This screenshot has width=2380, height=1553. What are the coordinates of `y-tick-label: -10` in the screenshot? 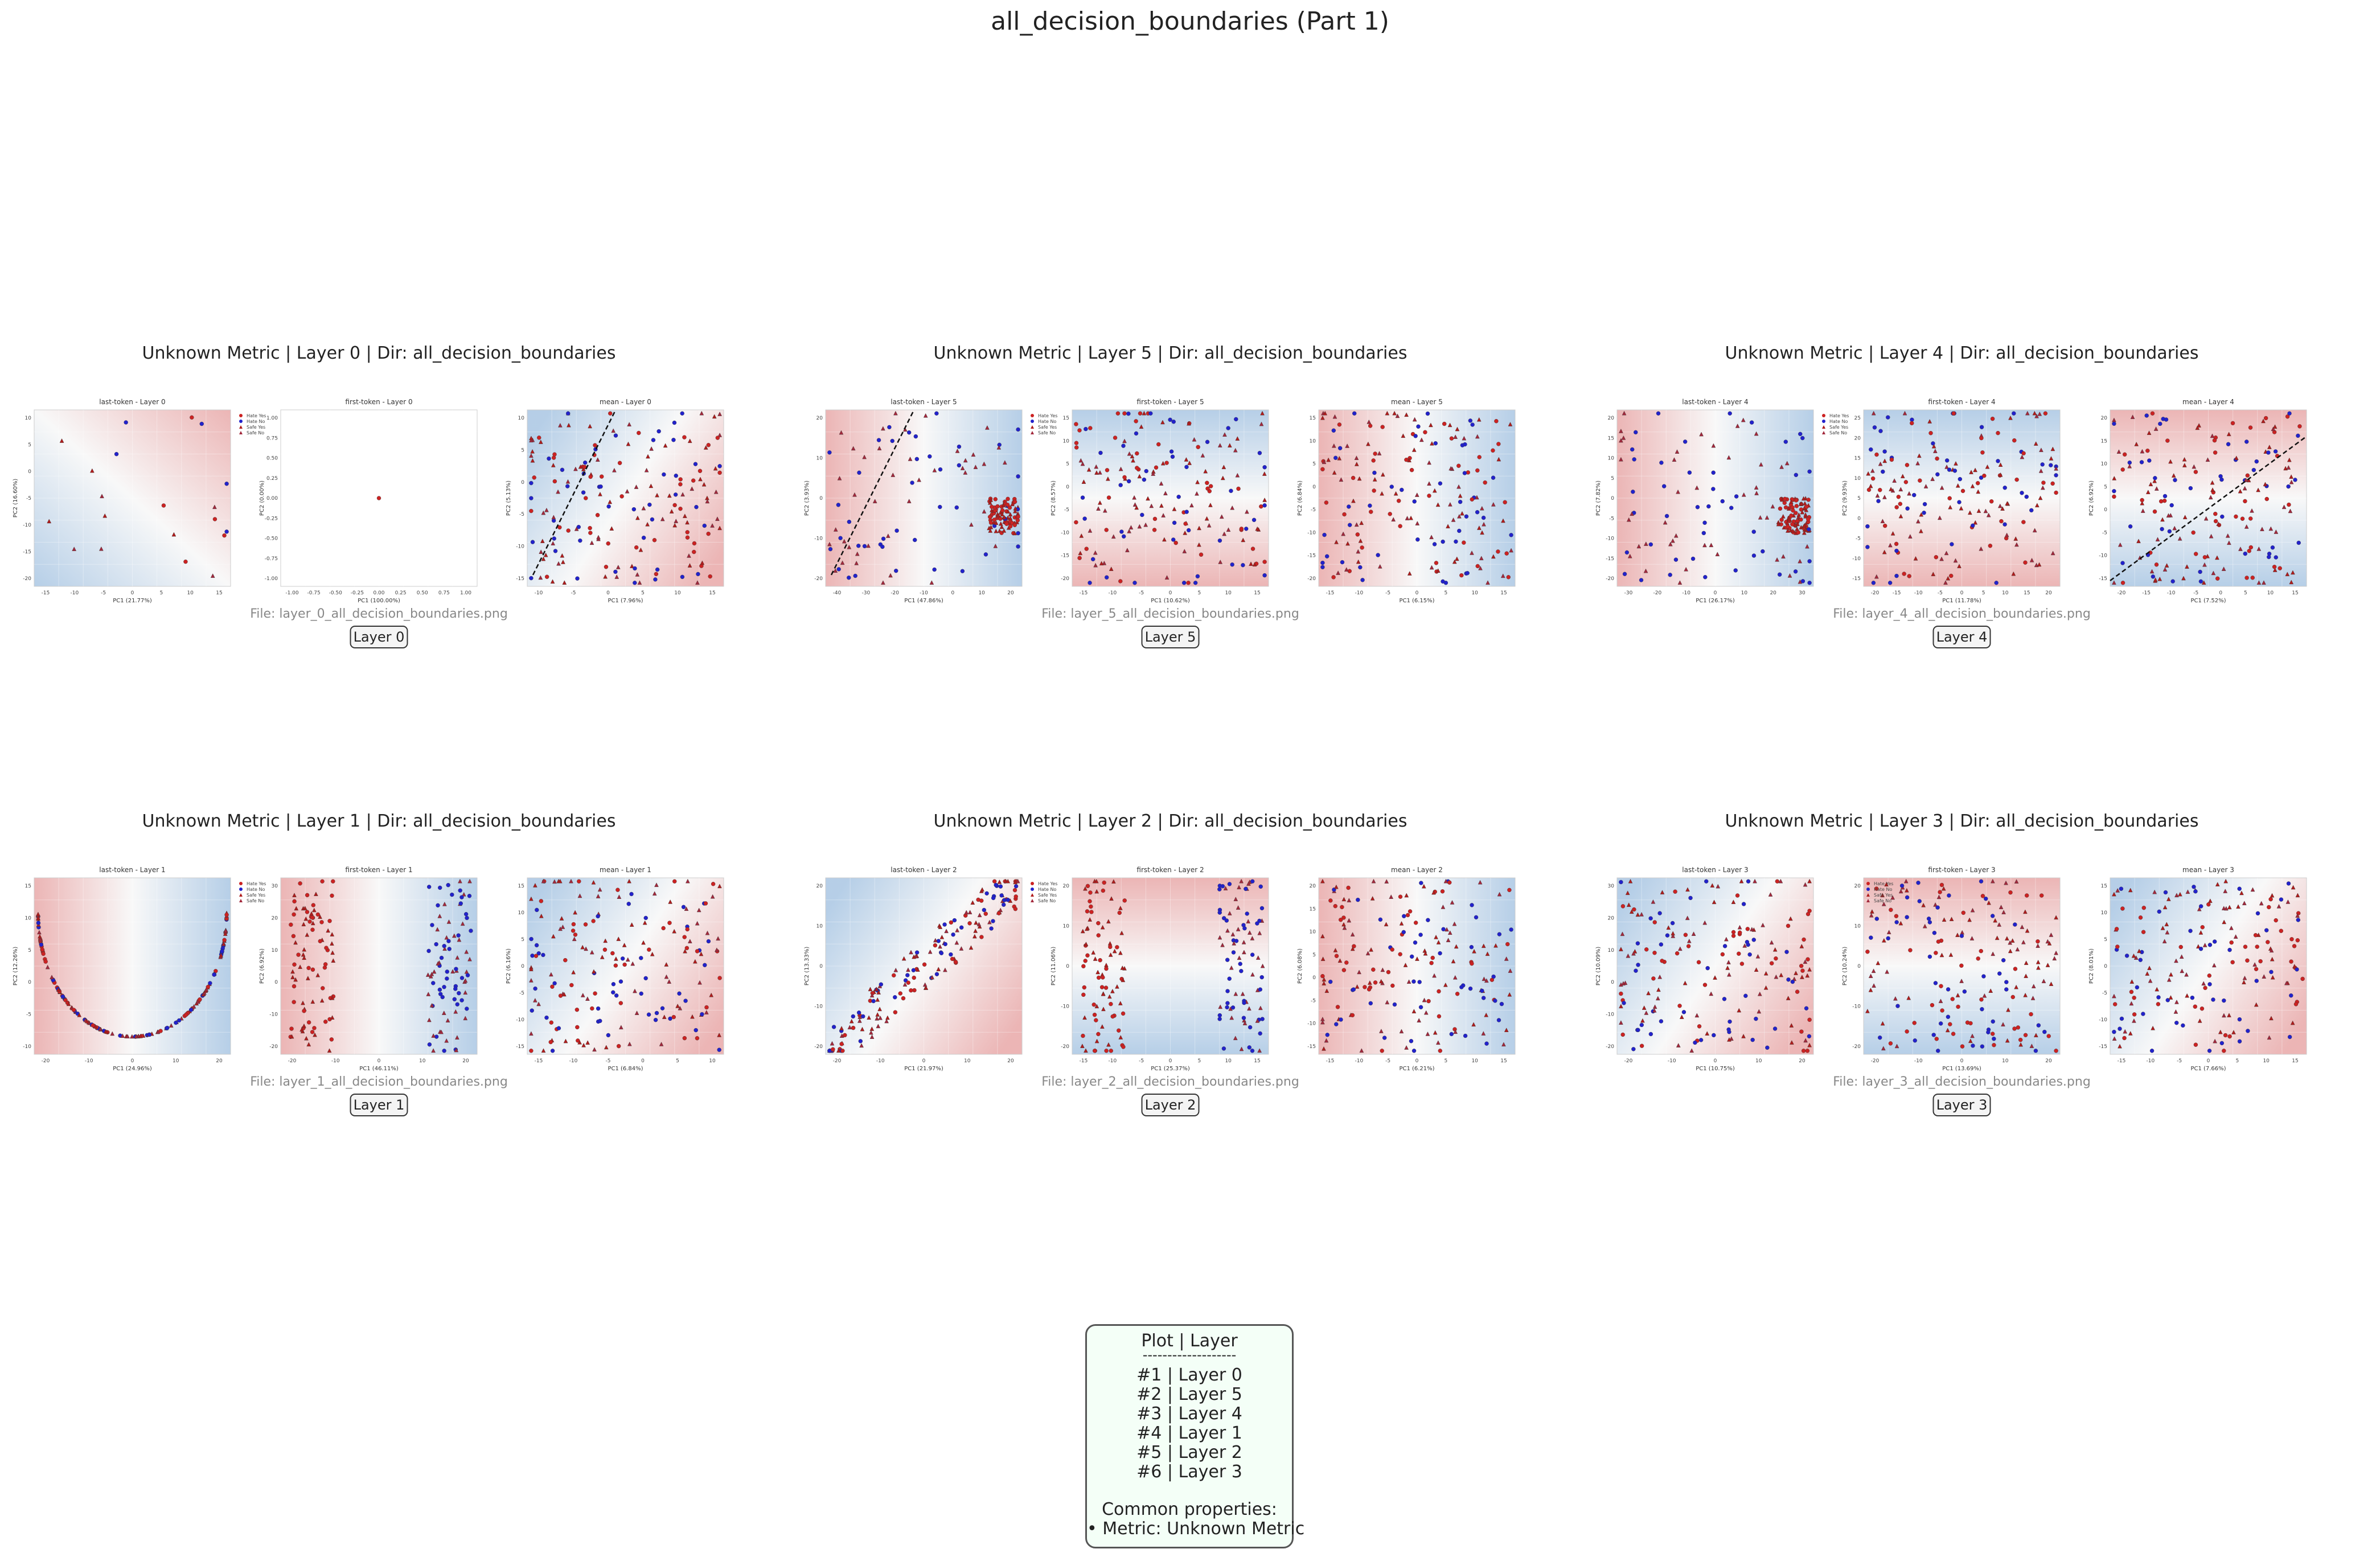 It's located at (1311, 533).